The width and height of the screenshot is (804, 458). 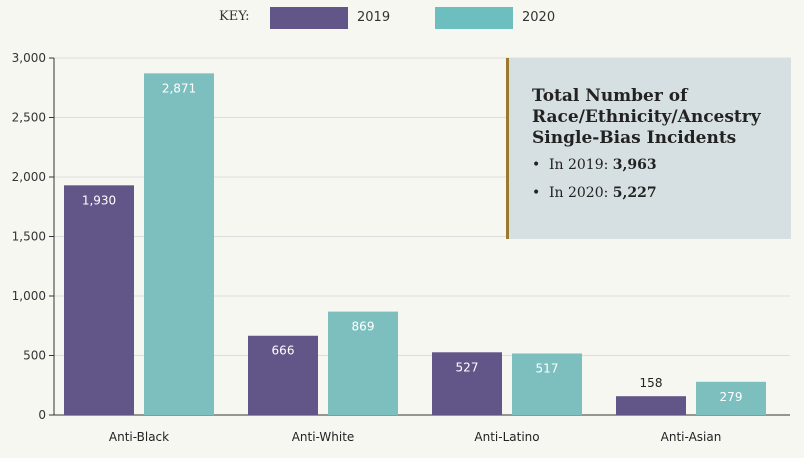 I want to click on legend-label-2020: 2020, so click(x=539, y=17).